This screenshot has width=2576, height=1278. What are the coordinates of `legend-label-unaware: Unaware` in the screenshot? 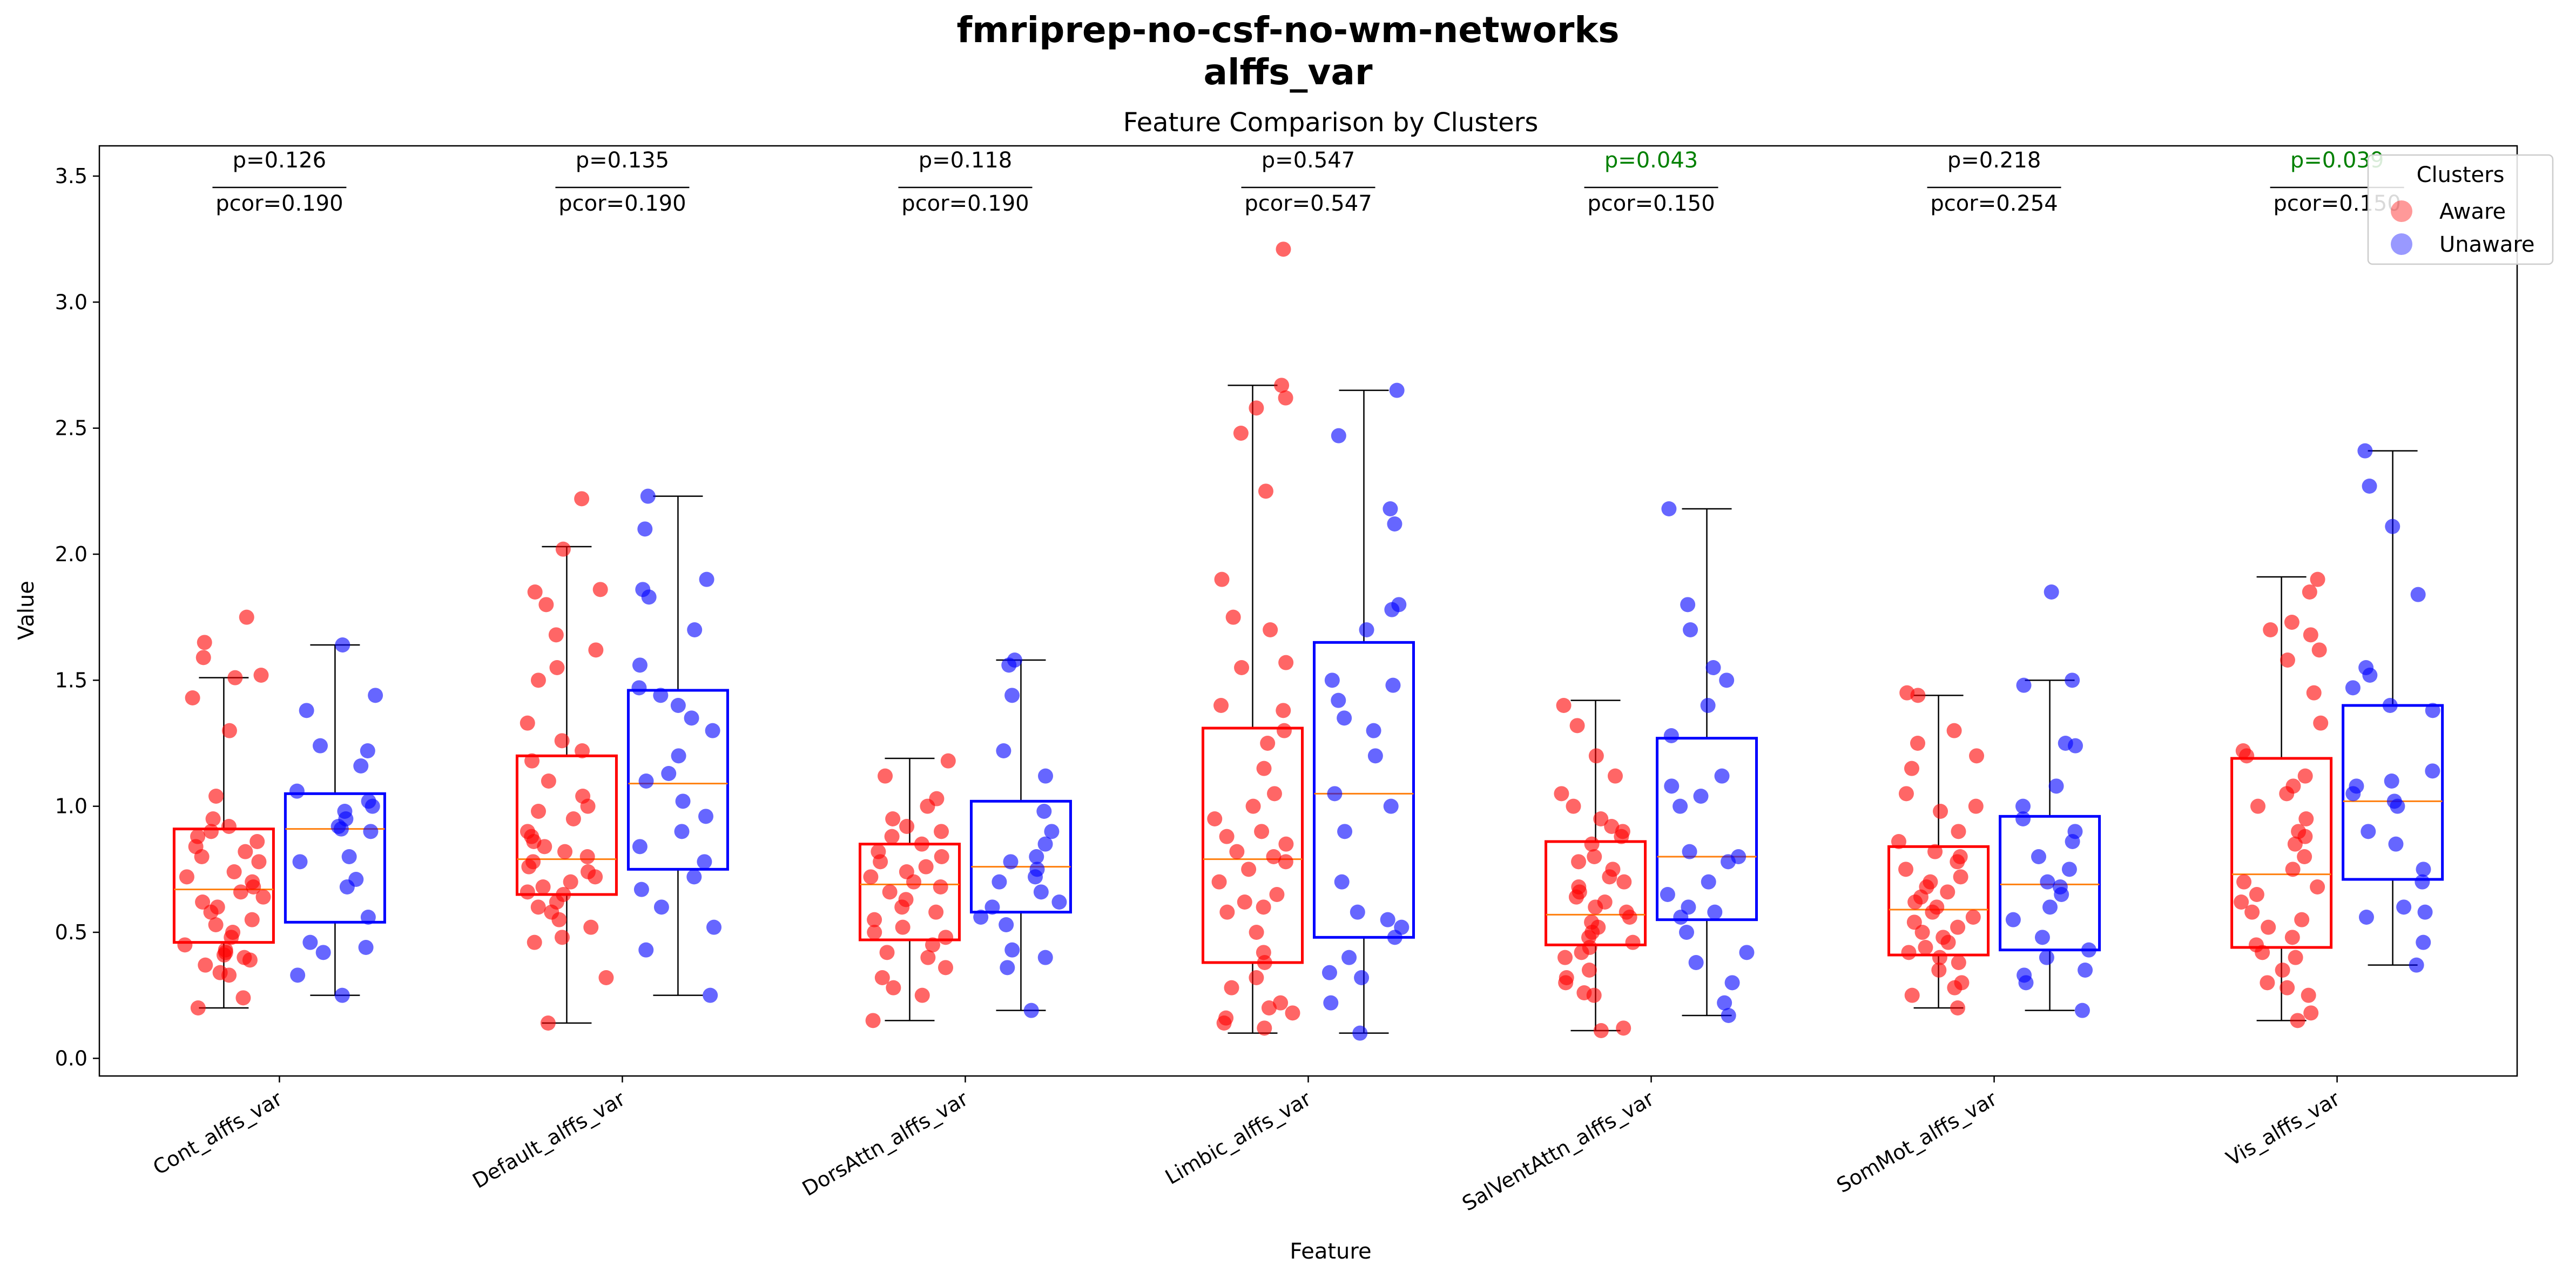 It's located at (2487, 244).